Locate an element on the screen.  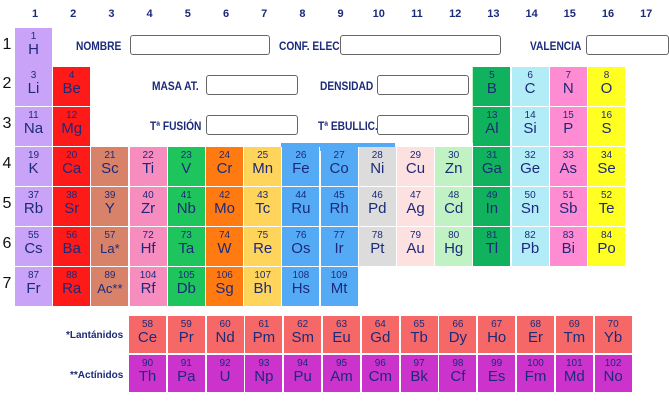
element-cell-sm: 62 Sm is located at coordinates (303, 335).